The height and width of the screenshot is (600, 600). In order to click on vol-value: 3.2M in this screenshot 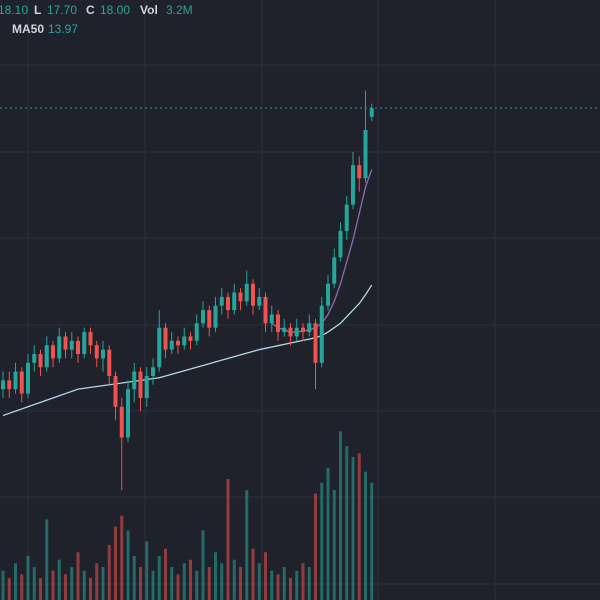, I will do `click(179, 10)`.